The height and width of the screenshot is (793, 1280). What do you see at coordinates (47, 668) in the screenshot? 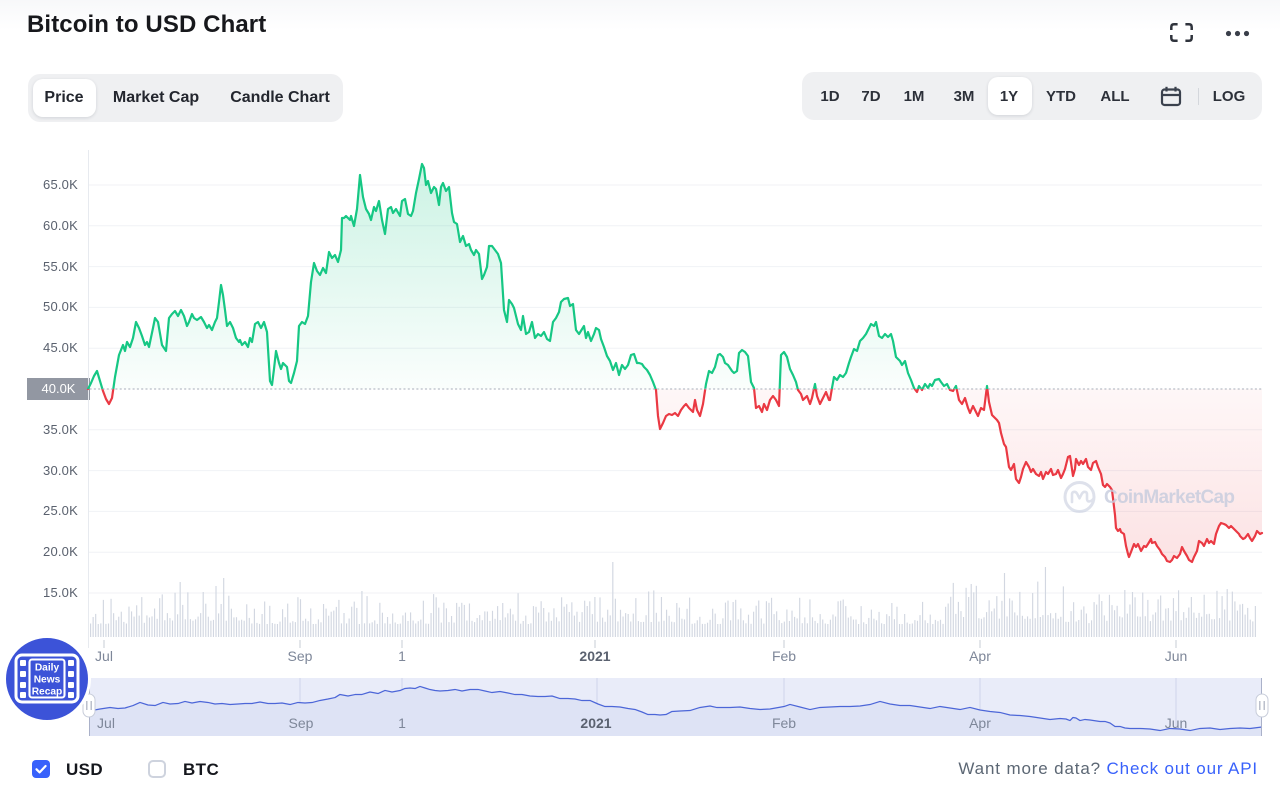
I see `svg-text: Daily` at bounding box center [47, 668].